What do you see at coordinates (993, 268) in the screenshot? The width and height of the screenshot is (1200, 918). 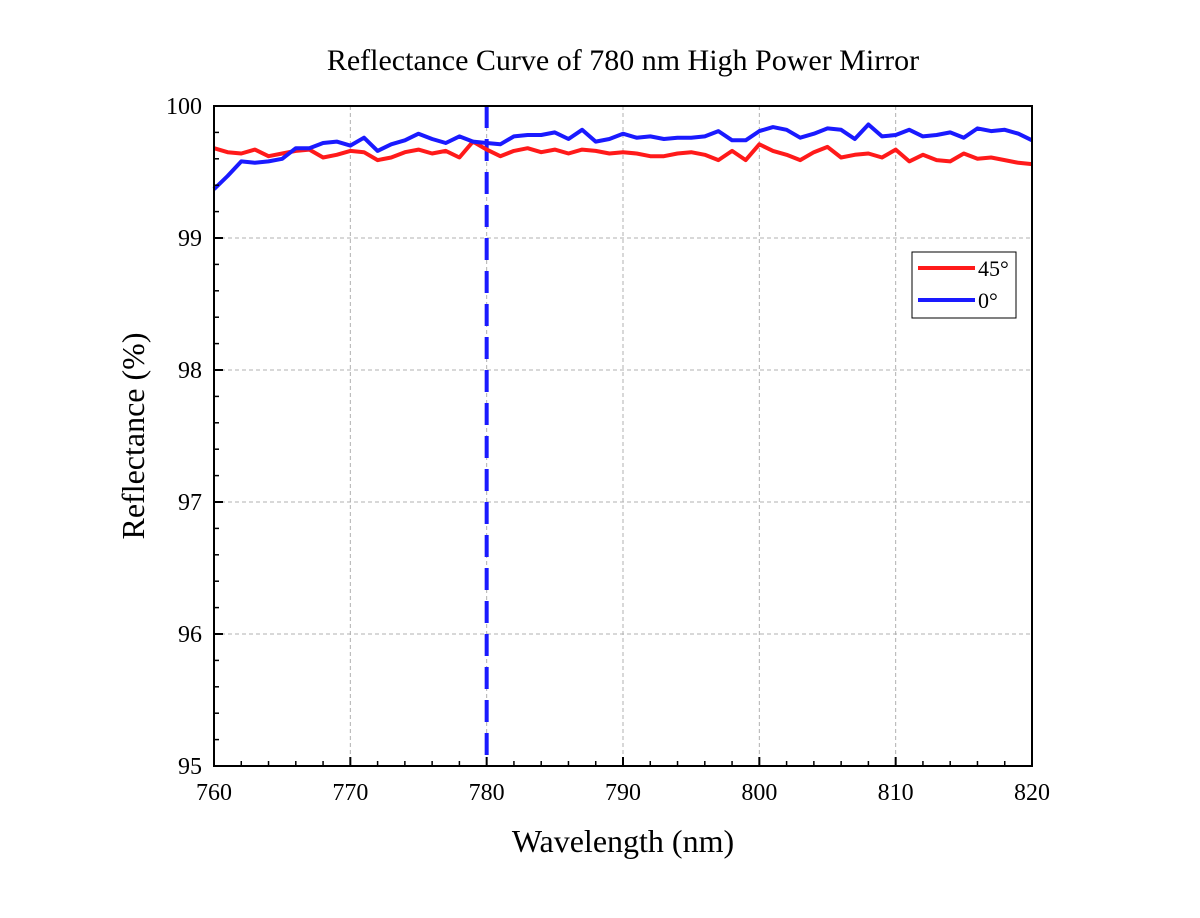 I see `legend-label: 45°` at bounding box center [993, 268].